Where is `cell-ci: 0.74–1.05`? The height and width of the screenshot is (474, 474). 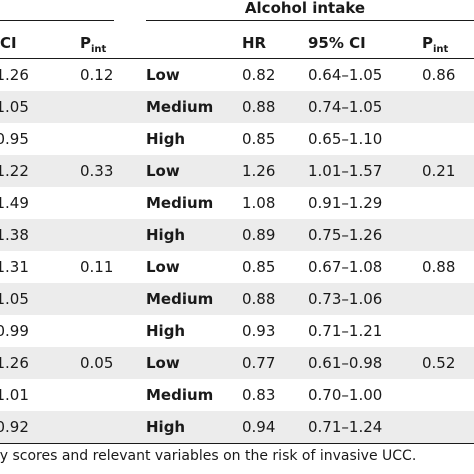 cell-ci: 0.74–1.05 is located at coordinates (345, 107).